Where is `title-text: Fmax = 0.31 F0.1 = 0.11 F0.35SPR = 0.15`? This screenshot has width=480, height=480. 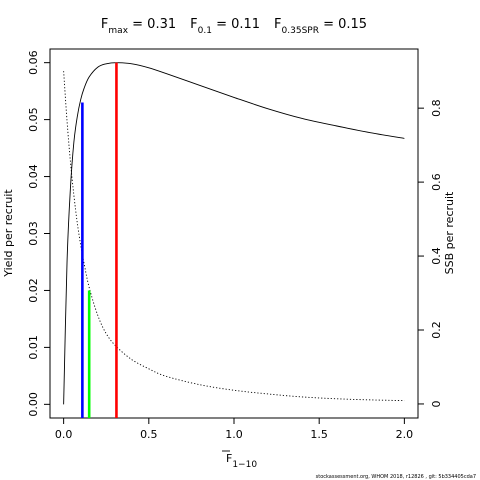 title-text: Fmax = 0.31 F0.1 = 0.11 F0.35SPR = 0.15 is located at coordinates (234, 26).